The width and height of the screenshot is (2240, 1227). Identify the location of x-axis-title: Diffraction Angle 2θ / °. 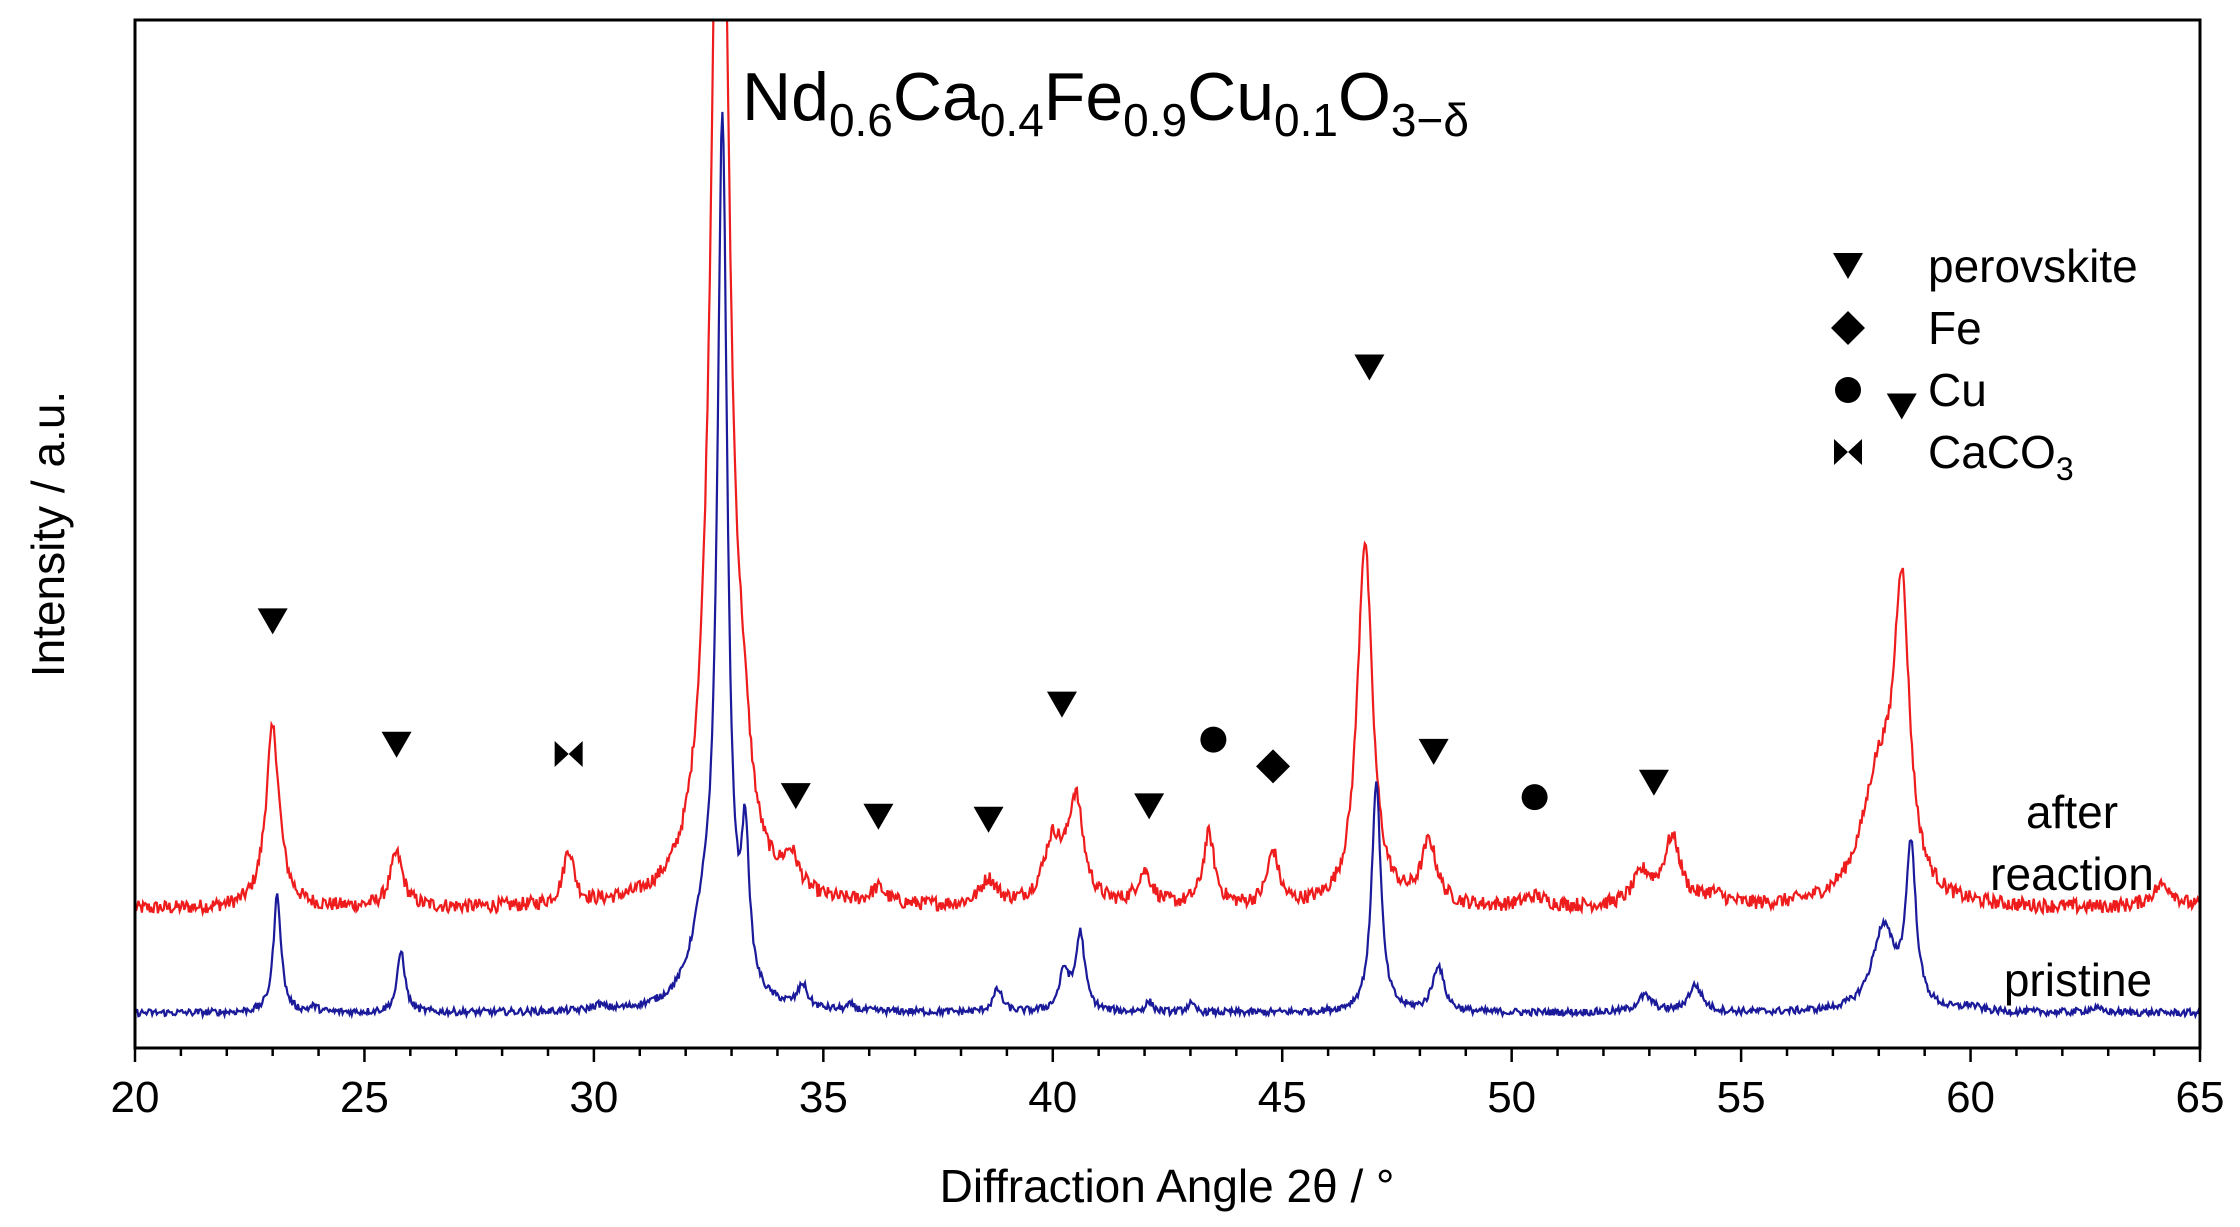
(1167, 1186).